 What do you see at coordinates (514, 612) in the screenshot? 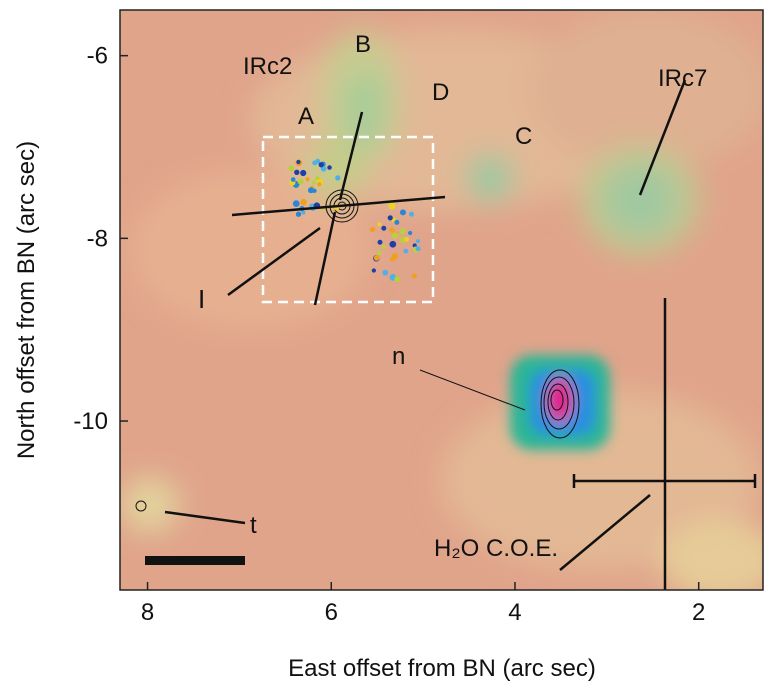
I see `x-tick-label: 4` at bounding box center [514, 612].